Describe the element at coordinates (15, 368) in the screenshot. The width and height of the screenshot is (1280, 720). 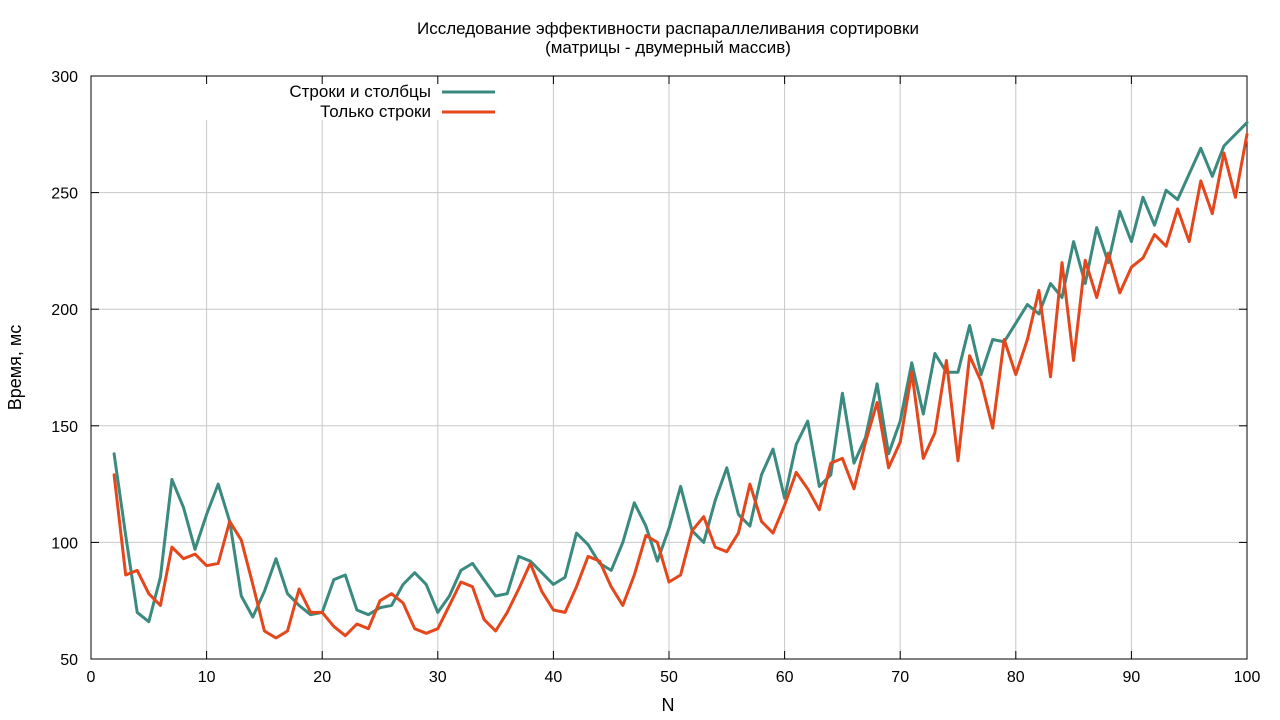
I see `y-axis-label: Время, мс` at that location.